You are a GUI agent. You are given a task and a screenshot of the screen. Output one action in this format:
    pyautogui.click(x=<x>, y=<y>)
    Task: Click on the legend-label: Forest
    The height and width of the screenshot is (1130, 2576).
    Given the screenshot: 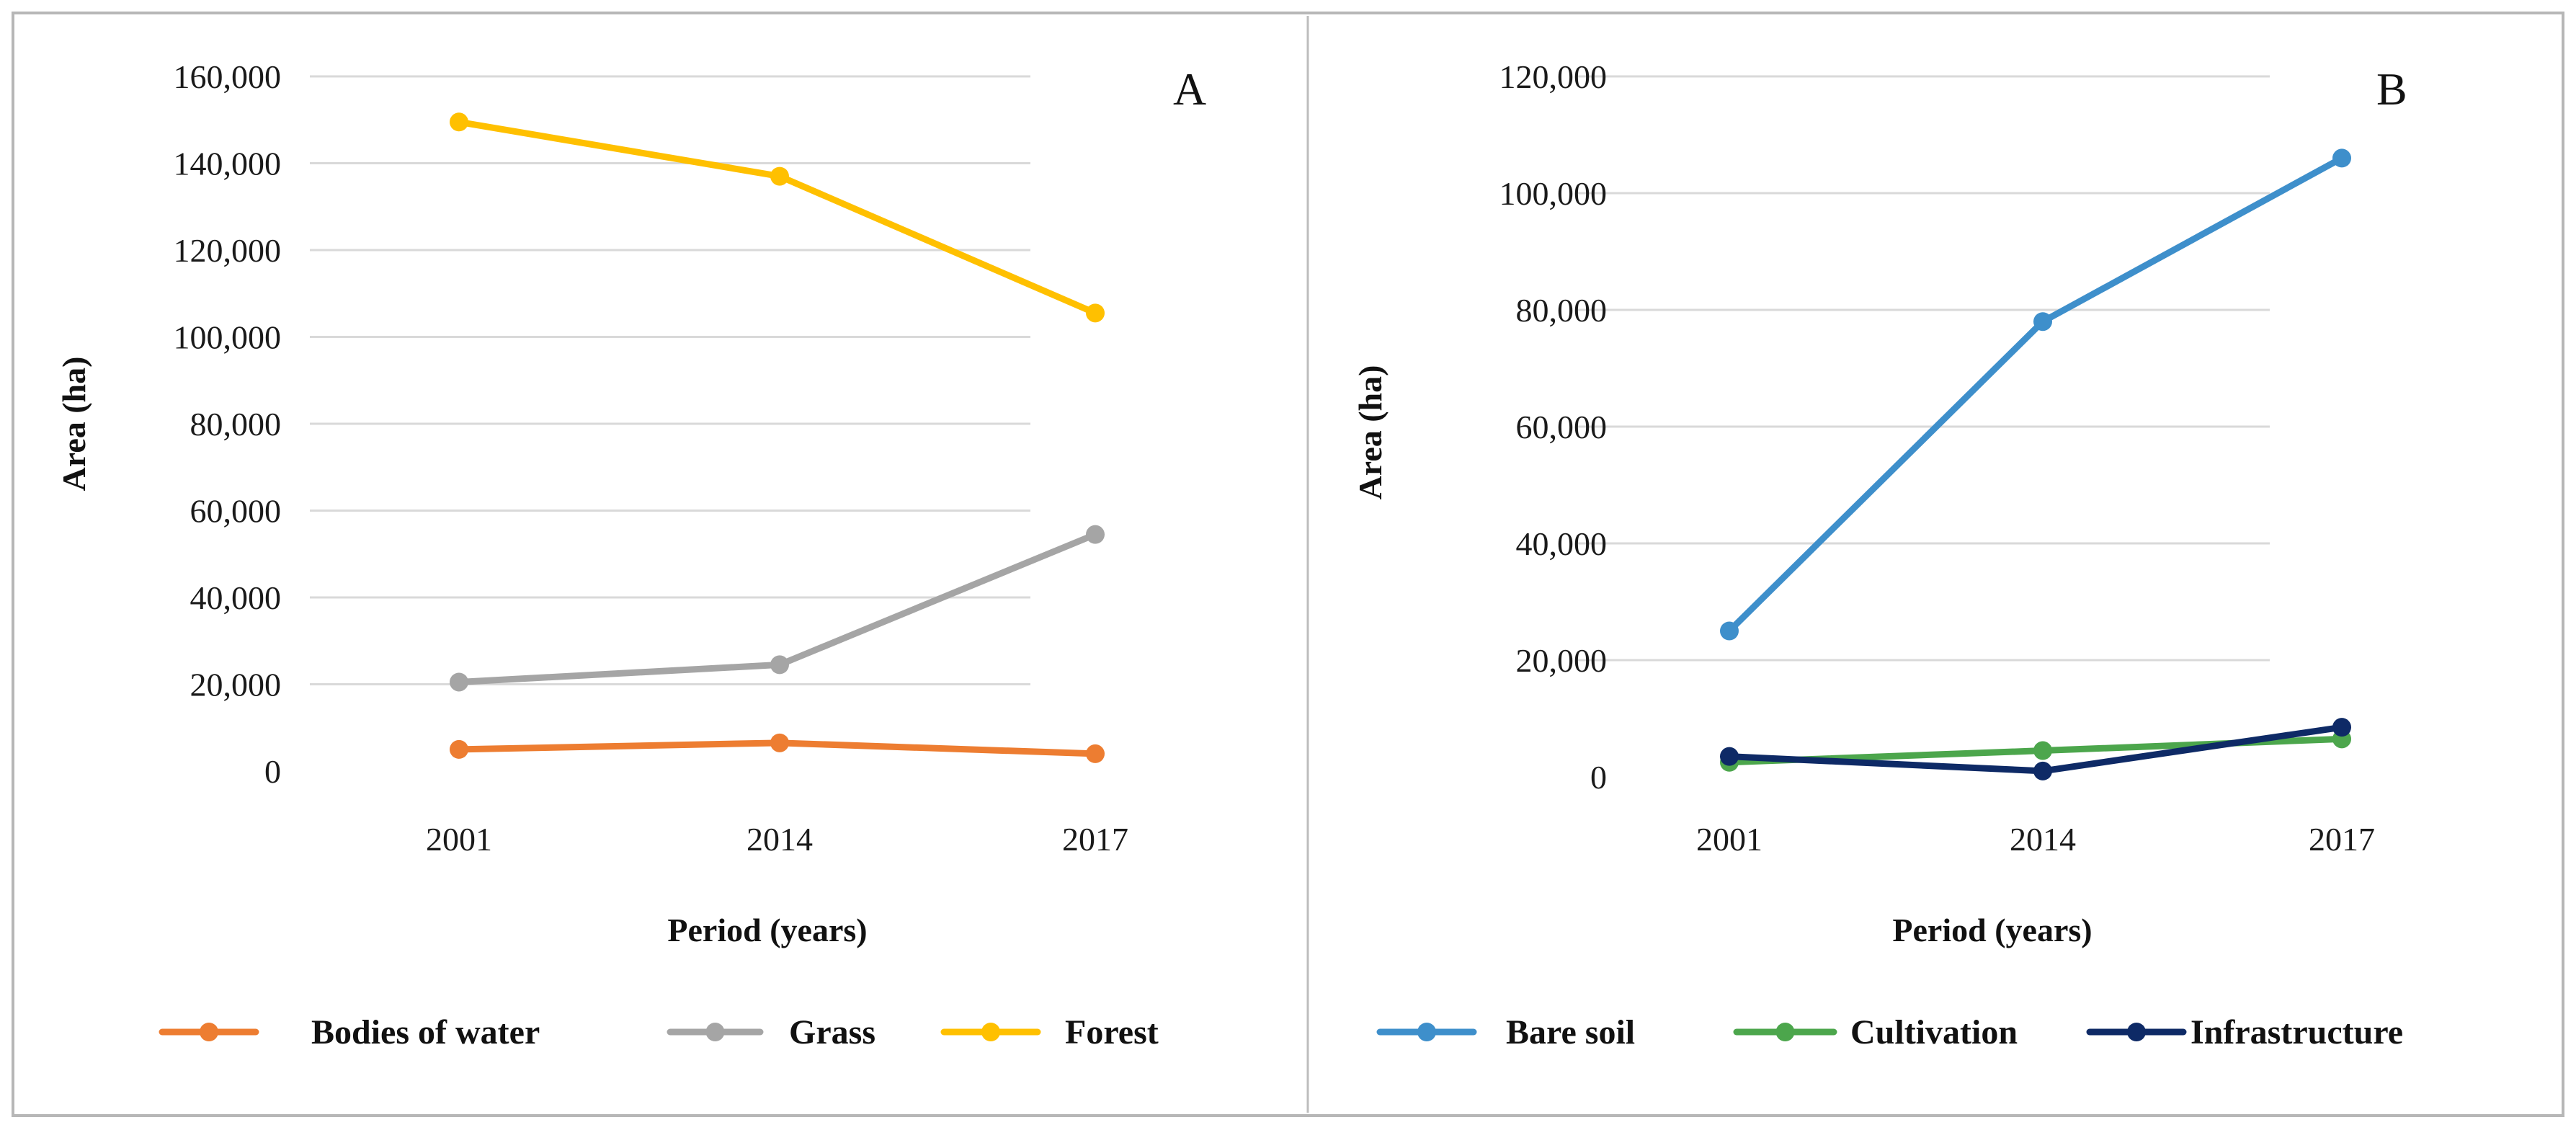 What is the action you would take?
    pyautogui.click(x=1112, y=1032)
    